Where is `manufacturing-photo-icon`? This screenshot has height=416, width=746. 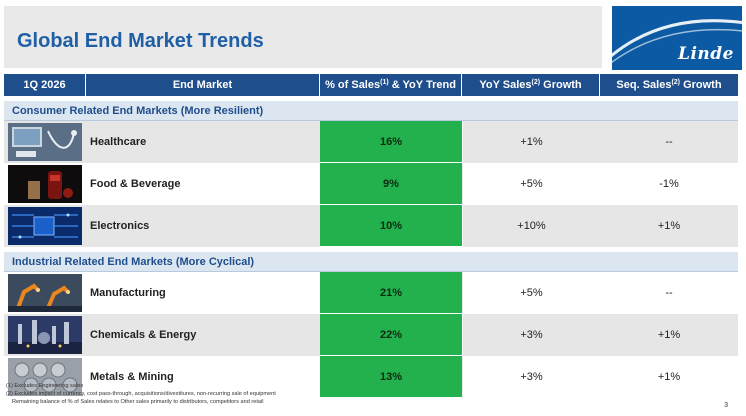
manufacturing-photo-icon is located at coordinates (45, 293).